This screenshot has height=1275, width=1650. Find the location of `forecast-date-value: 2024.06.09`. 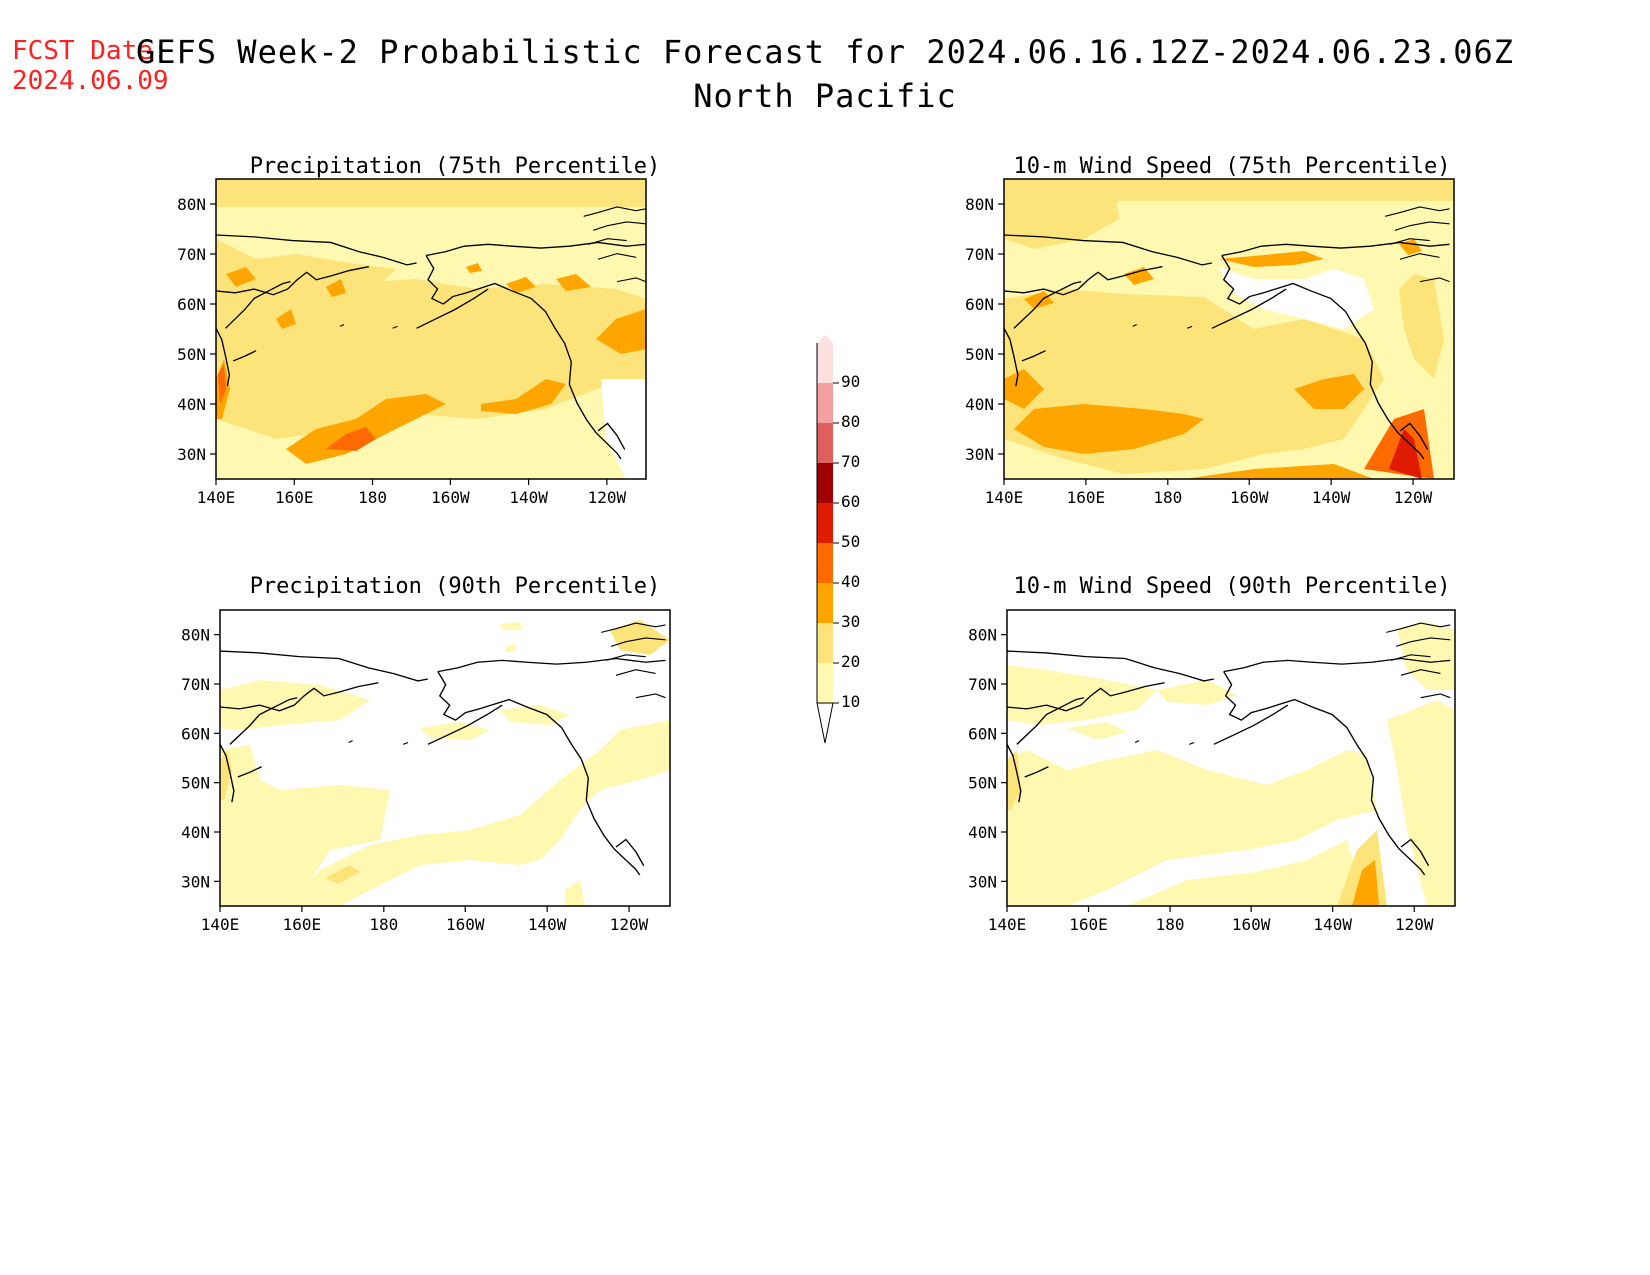

forecast-date-value: 2024.06.09 is located at coordinates (90, 81).